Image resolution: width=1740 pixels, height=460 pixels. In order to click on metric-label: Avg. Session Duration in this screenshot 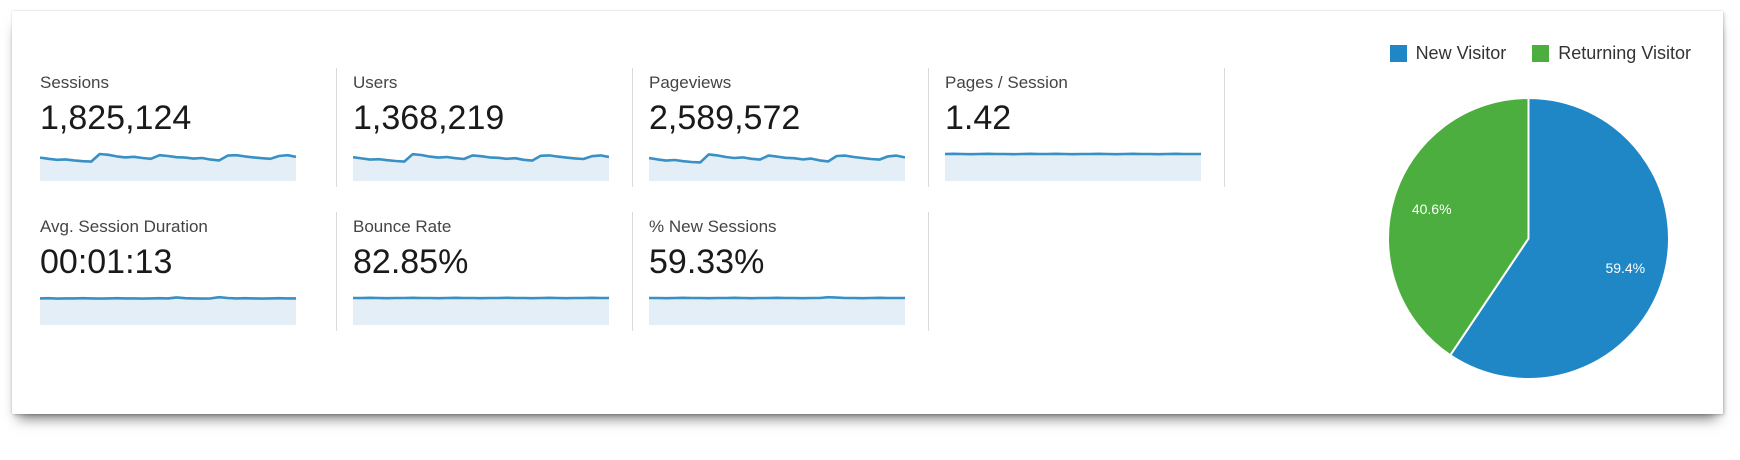, I will do `click(124, 226)`.